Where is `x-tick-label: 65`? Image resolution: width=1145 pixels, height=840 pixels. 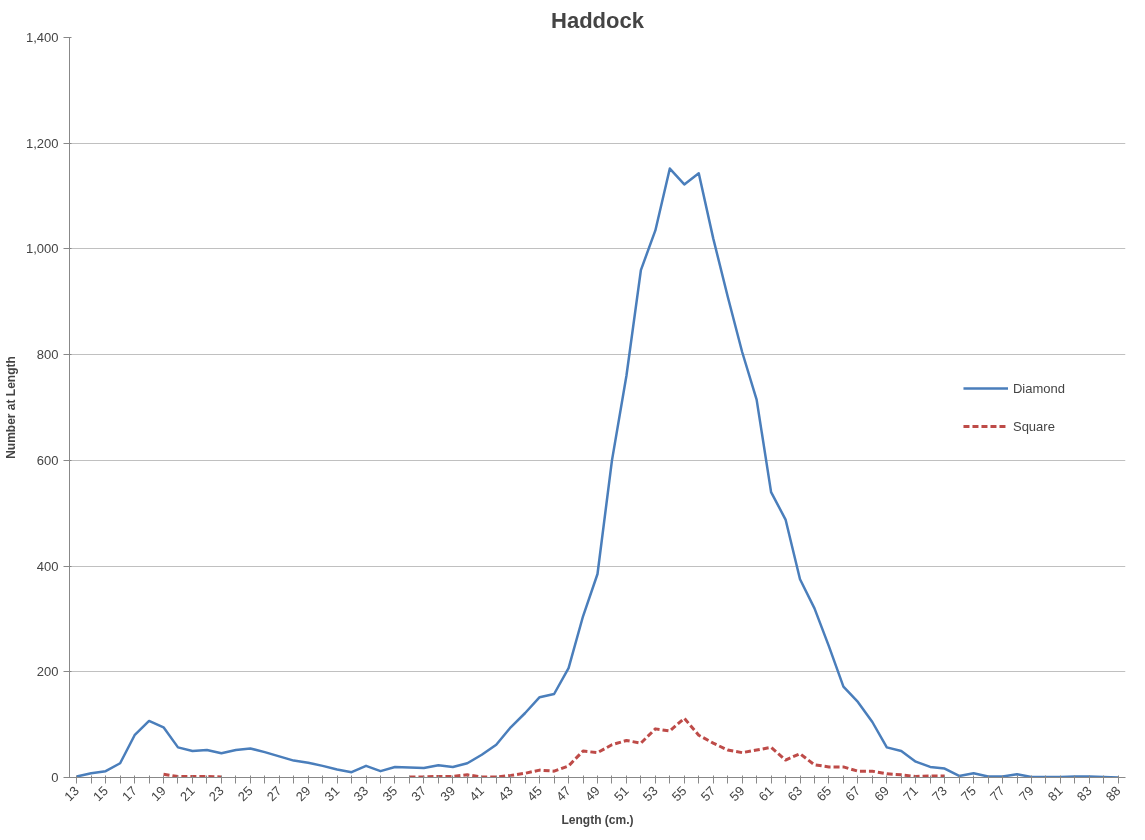
x-tick-label: 65 is located at coordinates (824, 794).